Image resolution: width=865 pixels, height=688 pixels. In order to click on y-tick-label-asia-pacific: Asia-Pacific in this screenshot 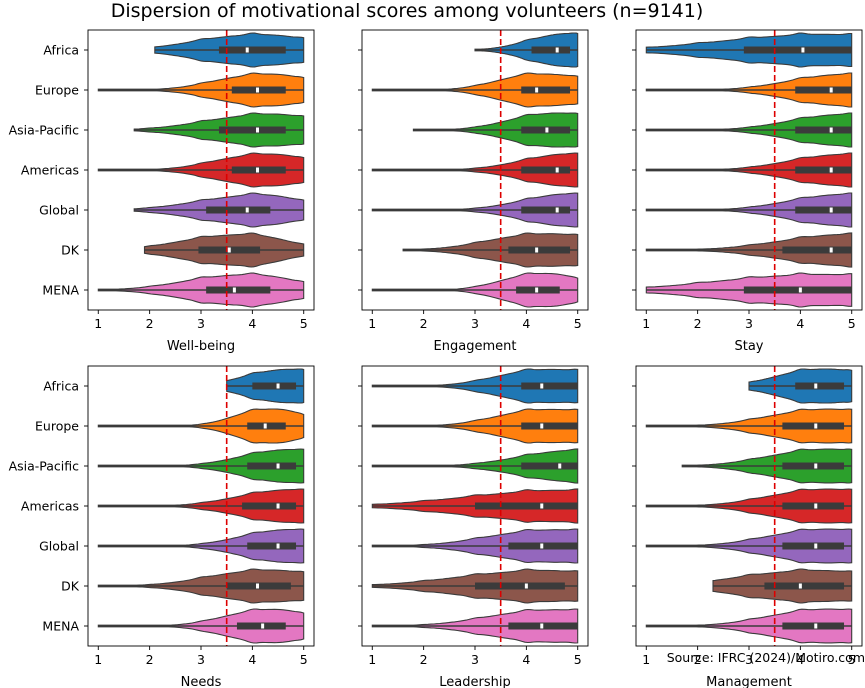, I will do `click(44, 130)`.